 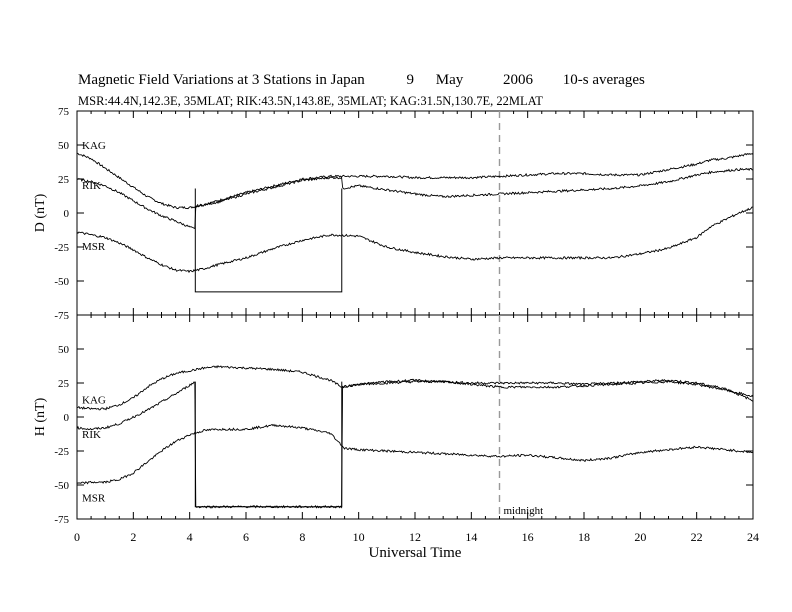 I want to click on x-tick-label: 24, so click(x=753, y=537).